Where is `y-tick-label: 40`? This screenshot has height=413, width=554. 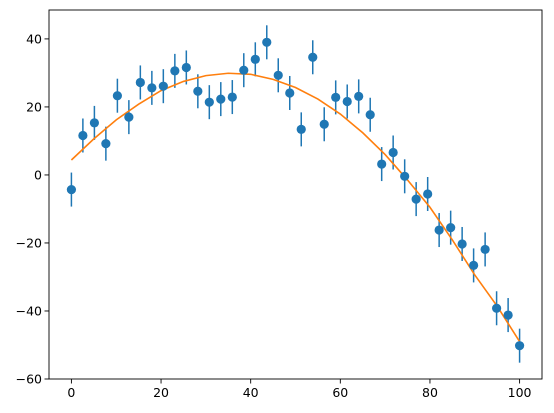
y-tick-label: 40 is located at coordinates (34, 38).